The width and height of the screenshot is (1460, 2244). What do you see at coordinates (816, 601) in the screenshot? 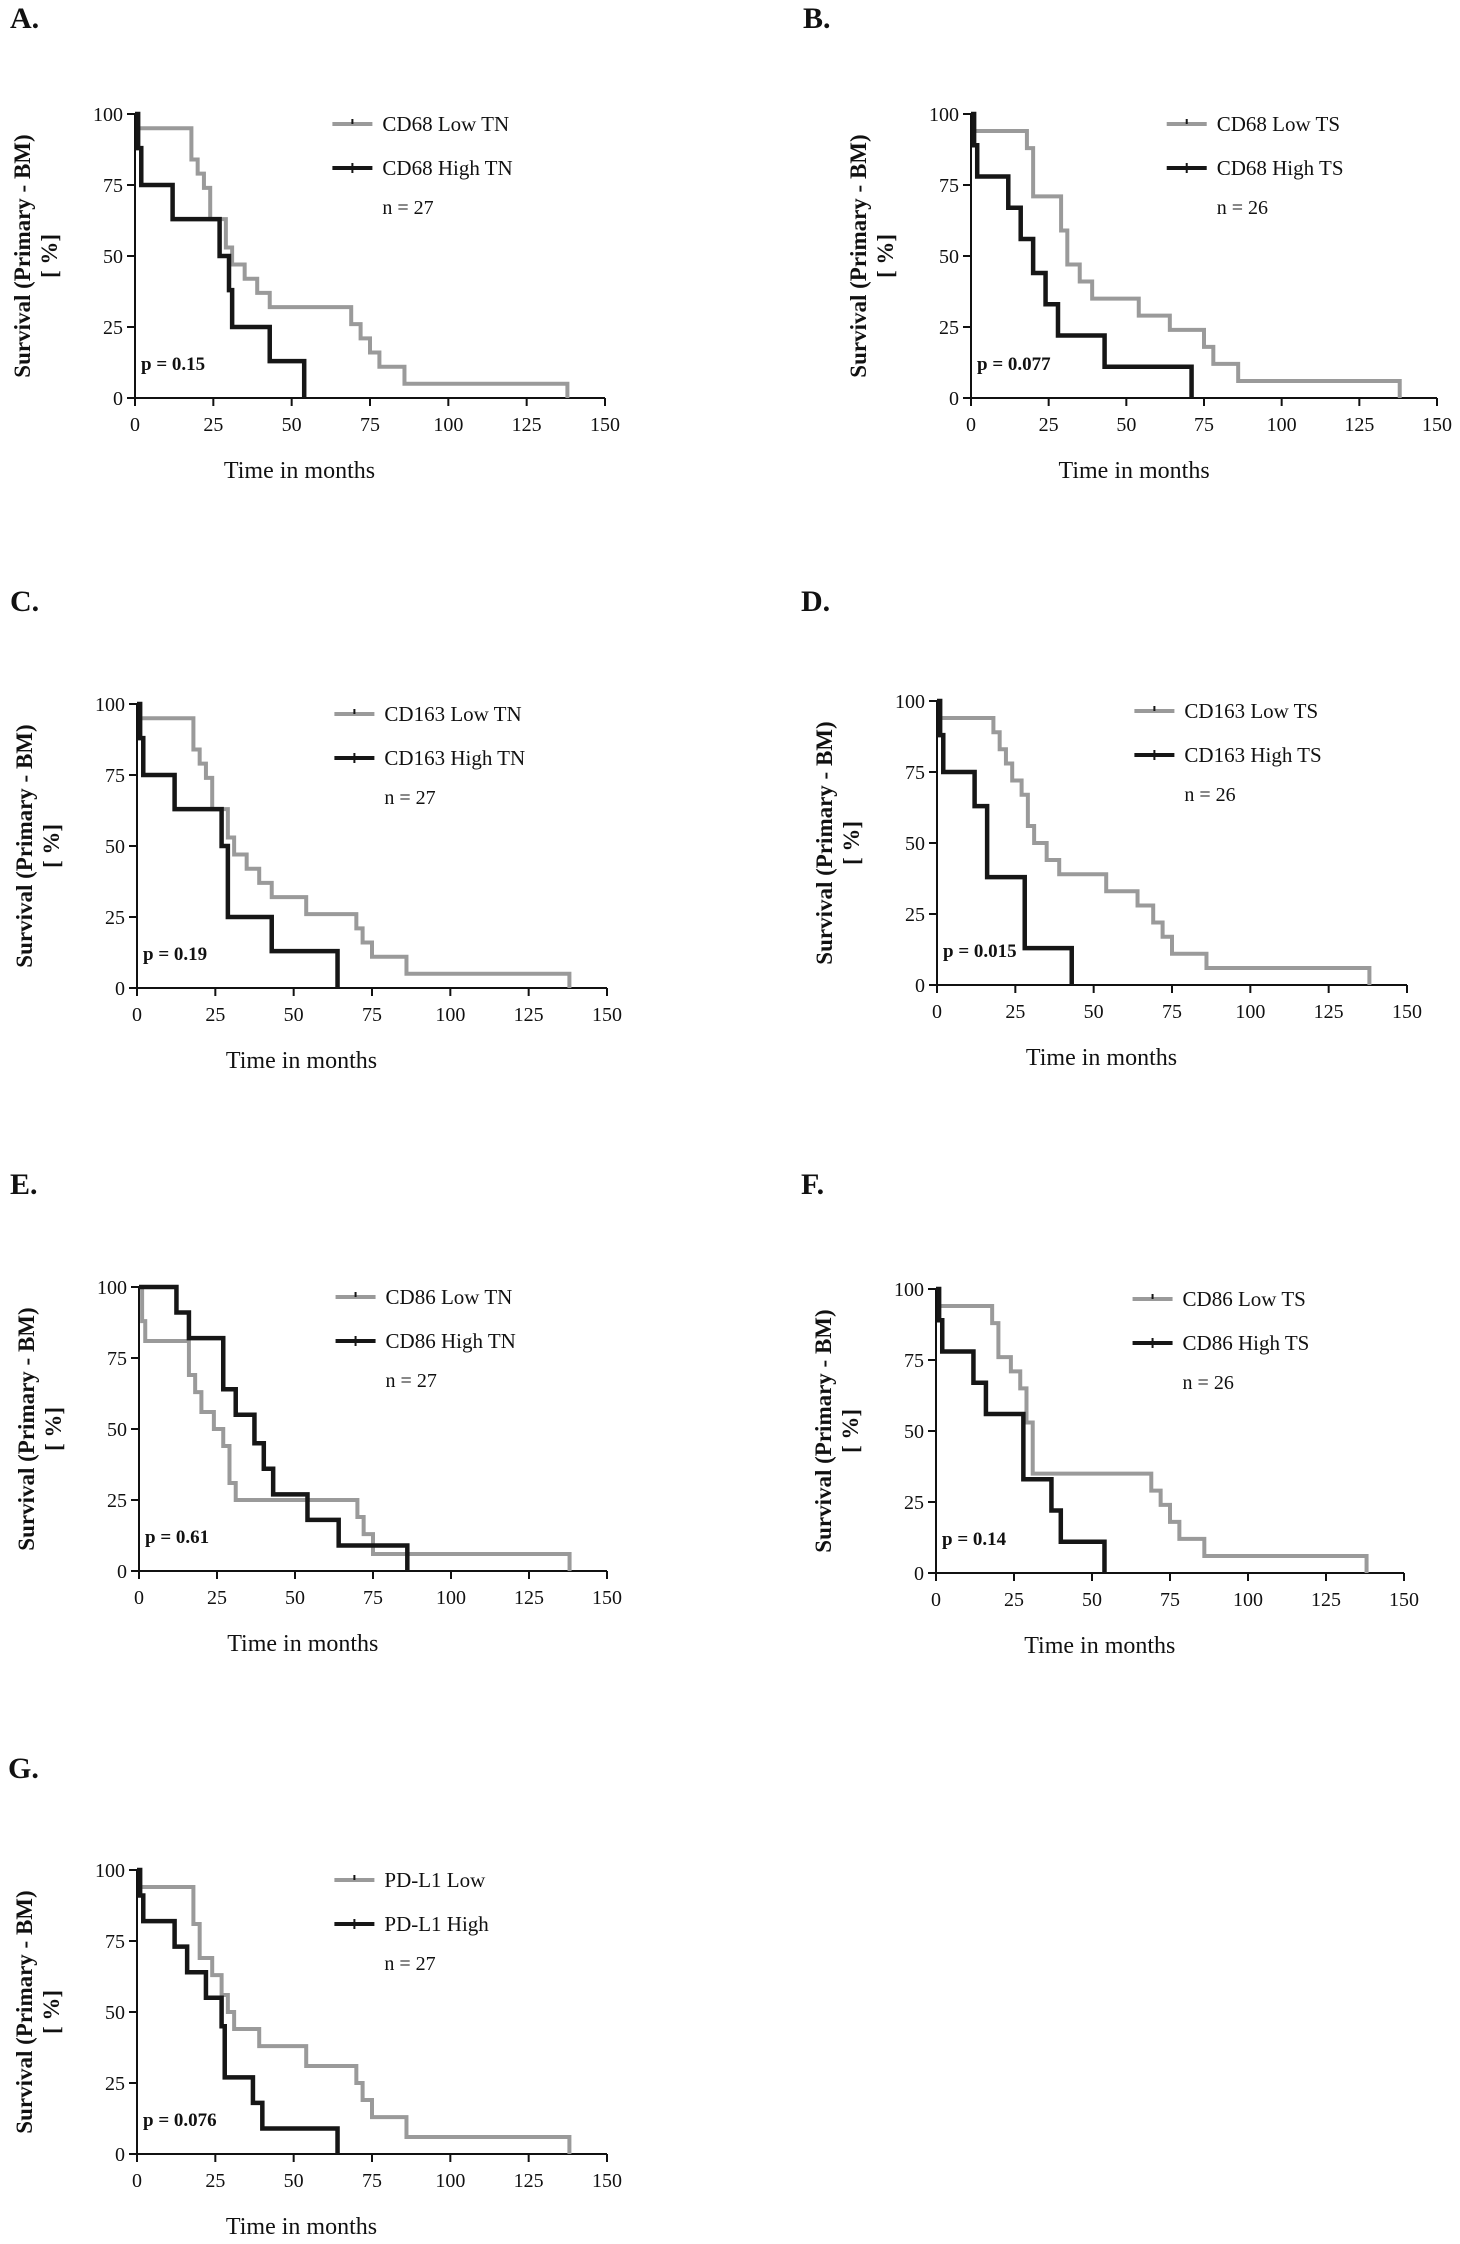
I see `panel-label: D.` at bounding box center [816, 601].